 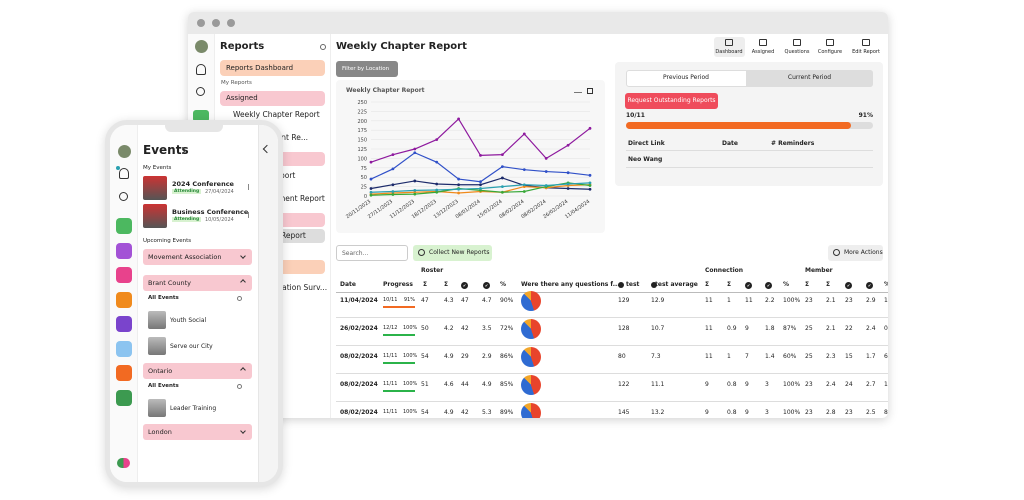 What do you see at coordinates (219, 220) in the screenshot?
I see `event-date: 10/05/2024` at bounding box center [219, 220].